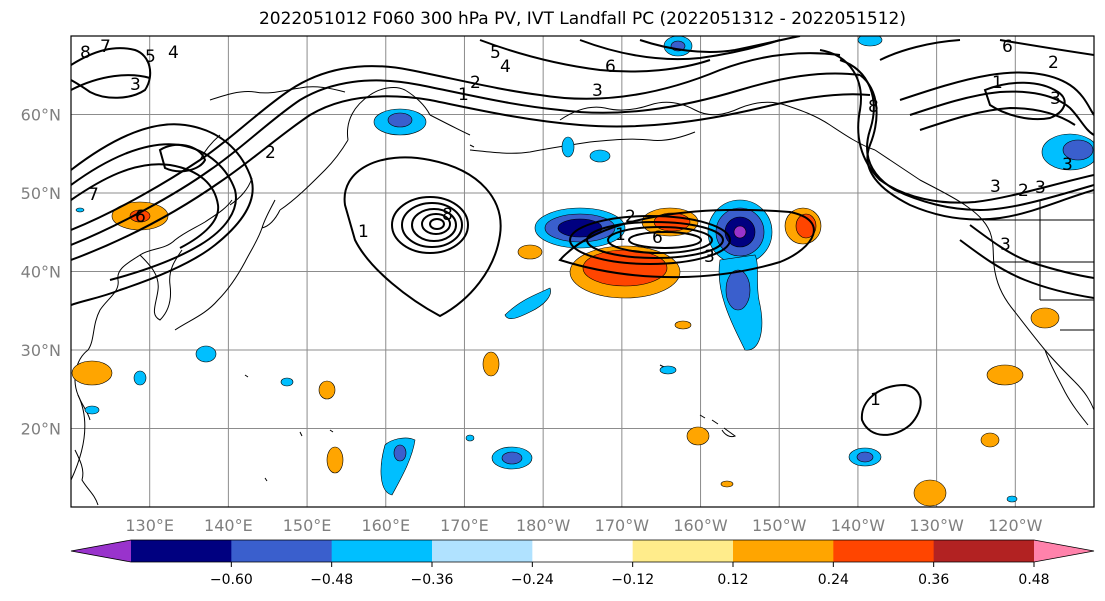 This screenshot has height=601, width=1105. I want to click on latitude-label: 20°N, so click(41, 429).